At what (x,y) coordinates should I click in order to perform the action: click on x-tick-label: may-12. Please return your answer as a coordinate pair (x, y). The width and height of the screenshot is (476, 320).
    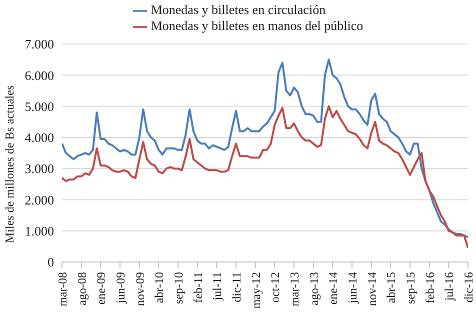
    Looking at the image, I should click on (255, 290).